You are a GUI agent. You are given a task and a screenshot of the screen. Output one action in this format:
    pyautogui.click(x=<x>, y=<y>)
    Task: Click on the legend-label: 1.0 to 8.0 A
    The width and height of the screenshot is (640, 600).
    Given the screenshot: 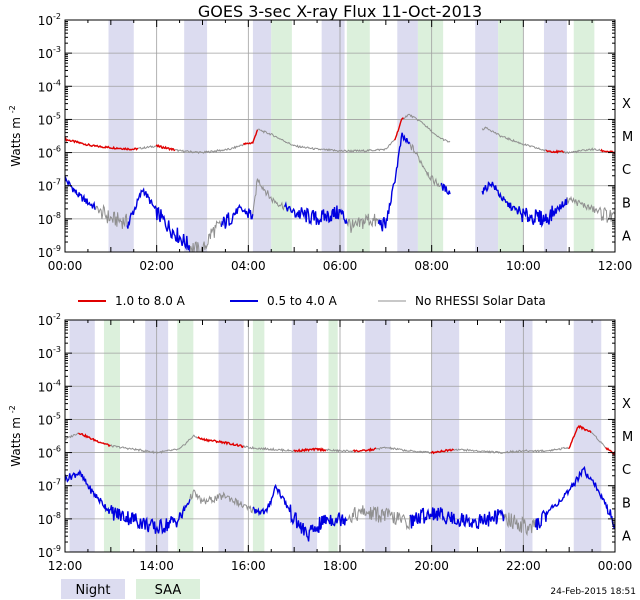 What is the action you would take?
    pyautogui.click(x=150, y=301)
    